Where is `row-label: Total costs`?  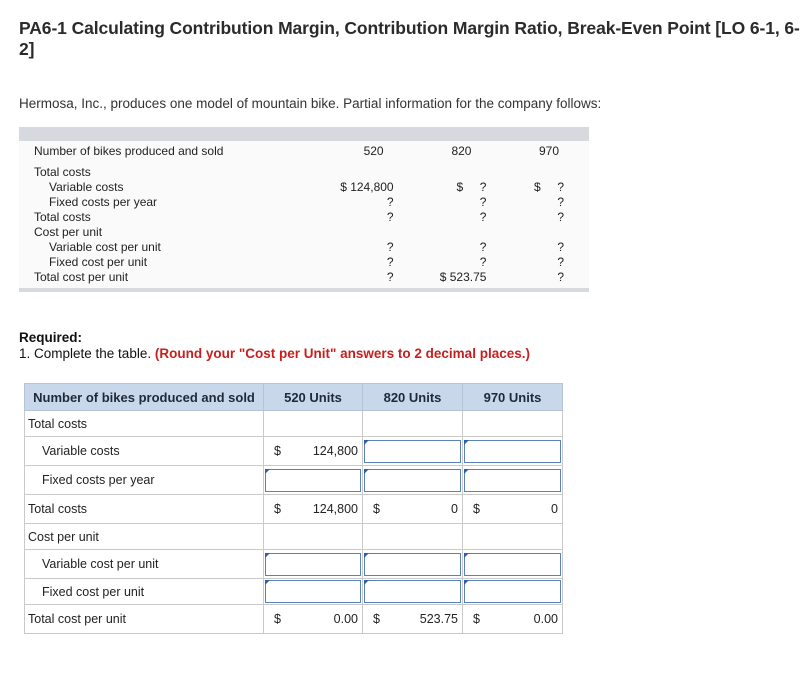
row-label: Total costs is located at coordinates (144, 509).